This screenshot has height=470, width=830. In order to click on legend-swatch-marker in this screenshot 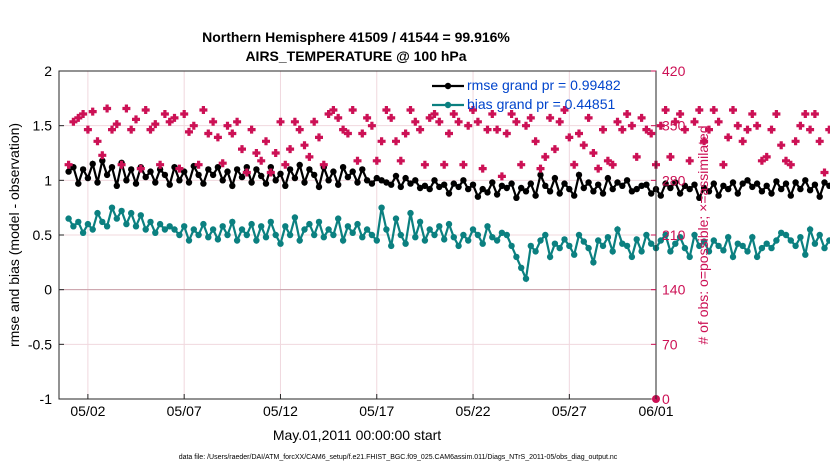, I will do `click(448, 86)`.